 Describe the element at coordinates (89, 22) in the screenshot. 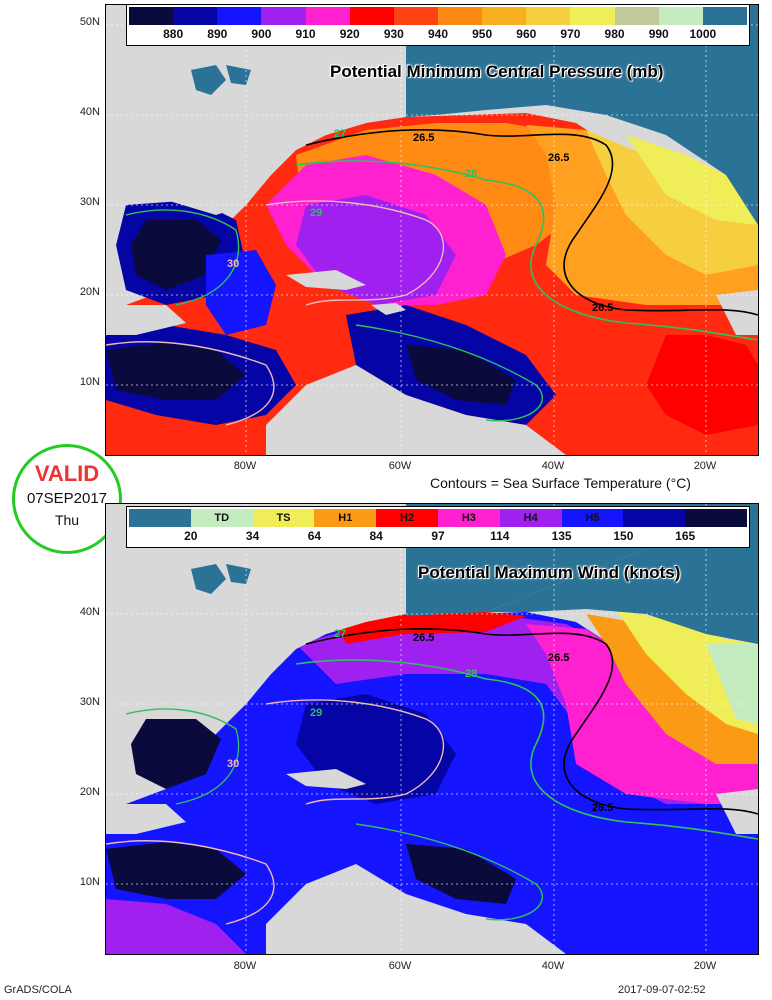

I see `lat-label: 50N` at that location.